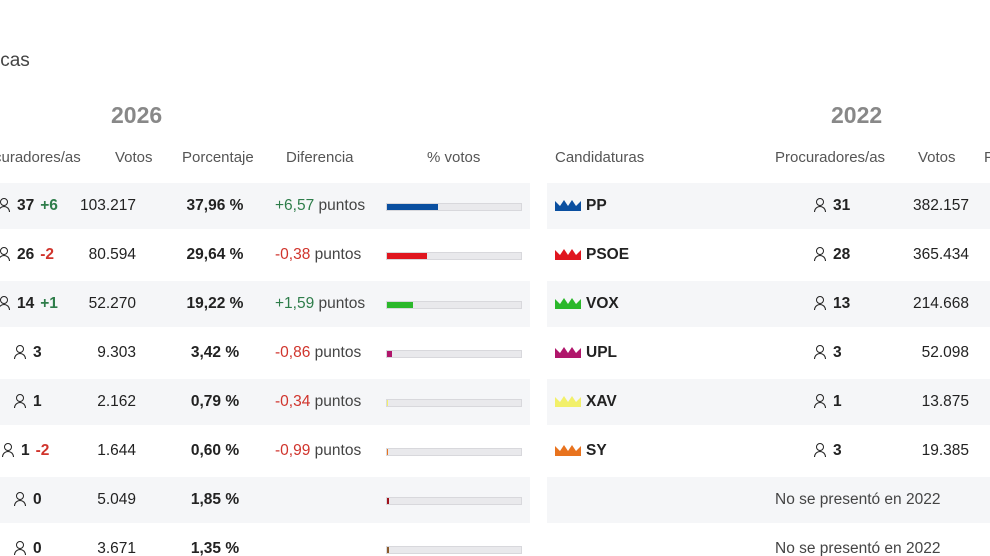  I want to click on seats-cell: 14 +1, so click(29, 304).